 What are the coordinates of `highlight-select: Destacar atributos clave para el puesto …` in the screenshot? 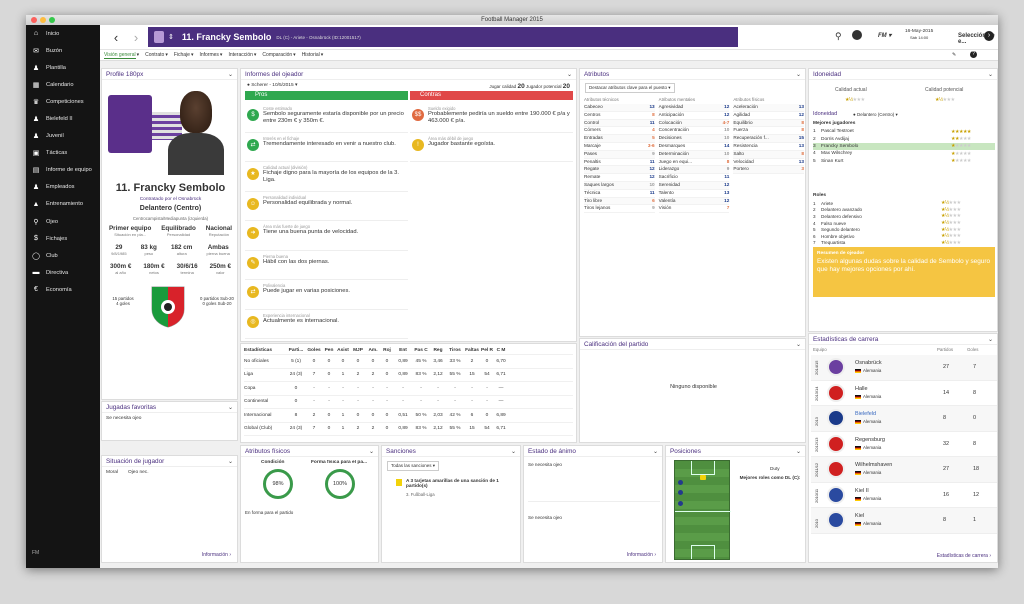 It's located at (630, 88).